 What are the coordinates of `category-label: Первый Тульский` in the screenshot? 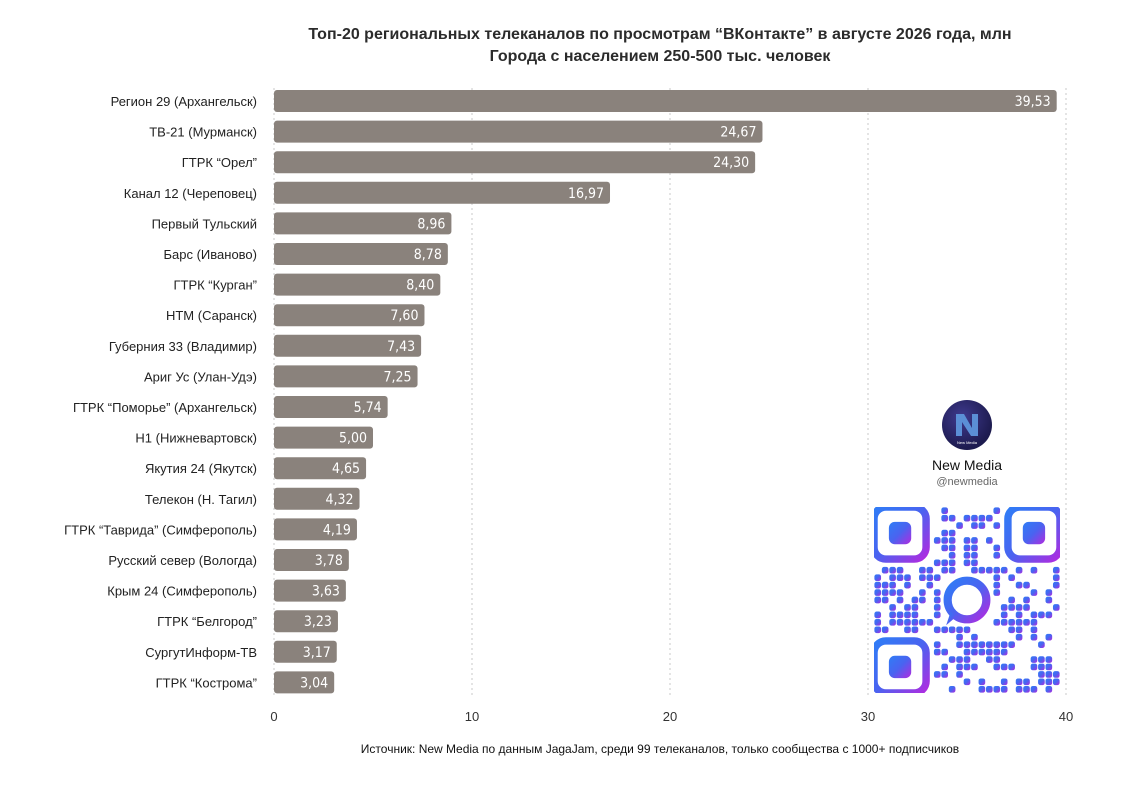 It's located at (204, 223).